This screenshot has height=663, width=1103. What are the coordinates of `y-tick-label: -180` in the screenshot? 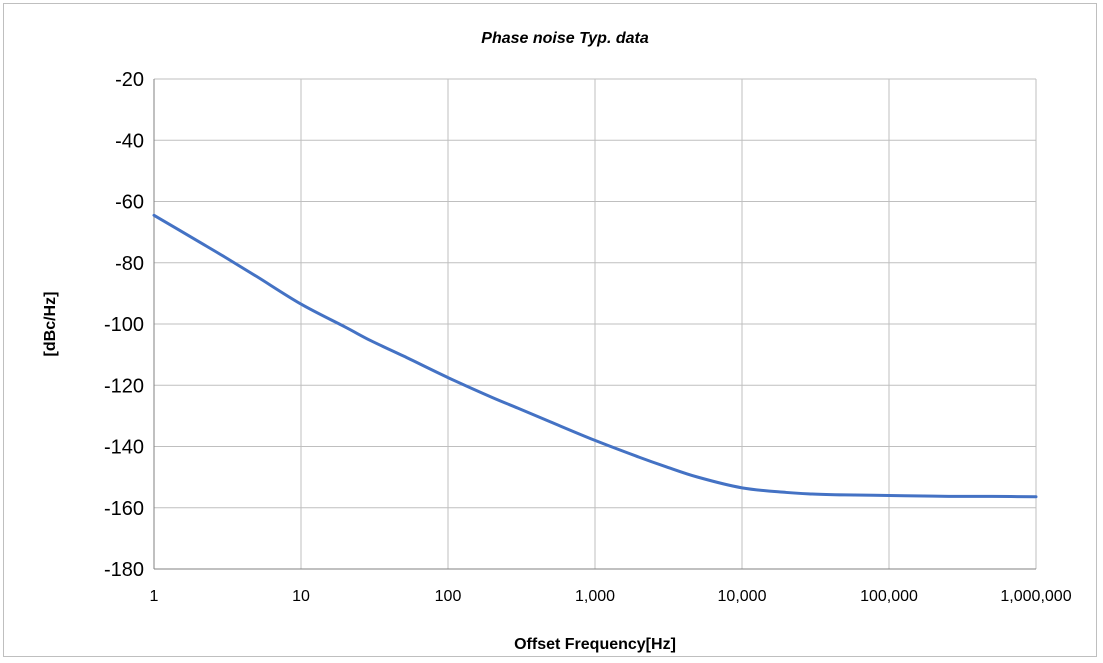 It's located at (124, 570).